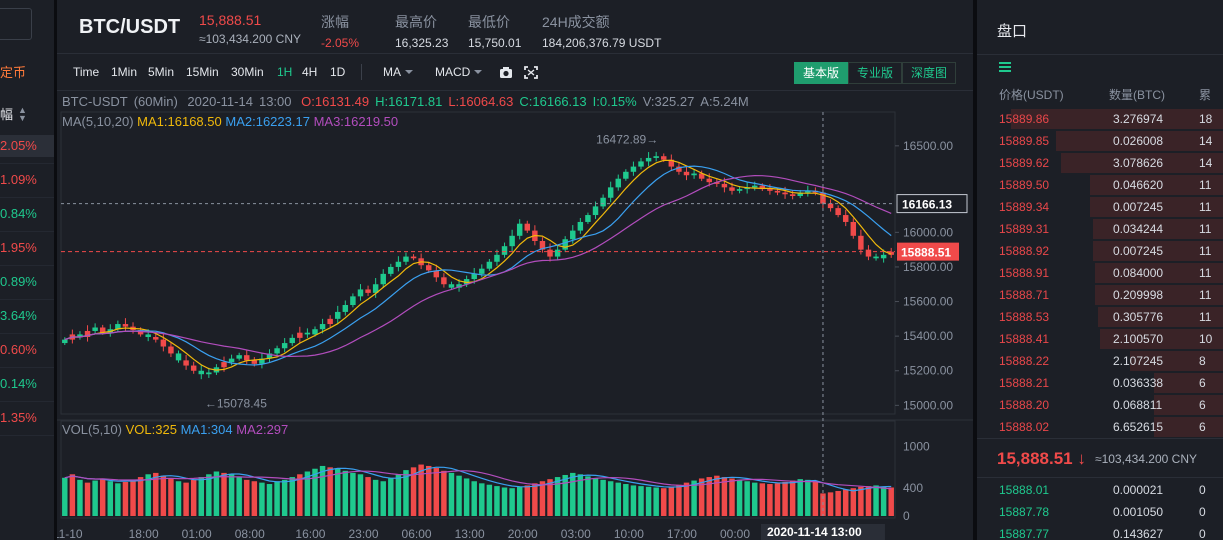 The height and width of the screenshot is (540, 1223). What do you see at coordinates (202, 72) in the screenshot?
I see `timeframe-15min: 15Min` at bounding box center [202, 72].